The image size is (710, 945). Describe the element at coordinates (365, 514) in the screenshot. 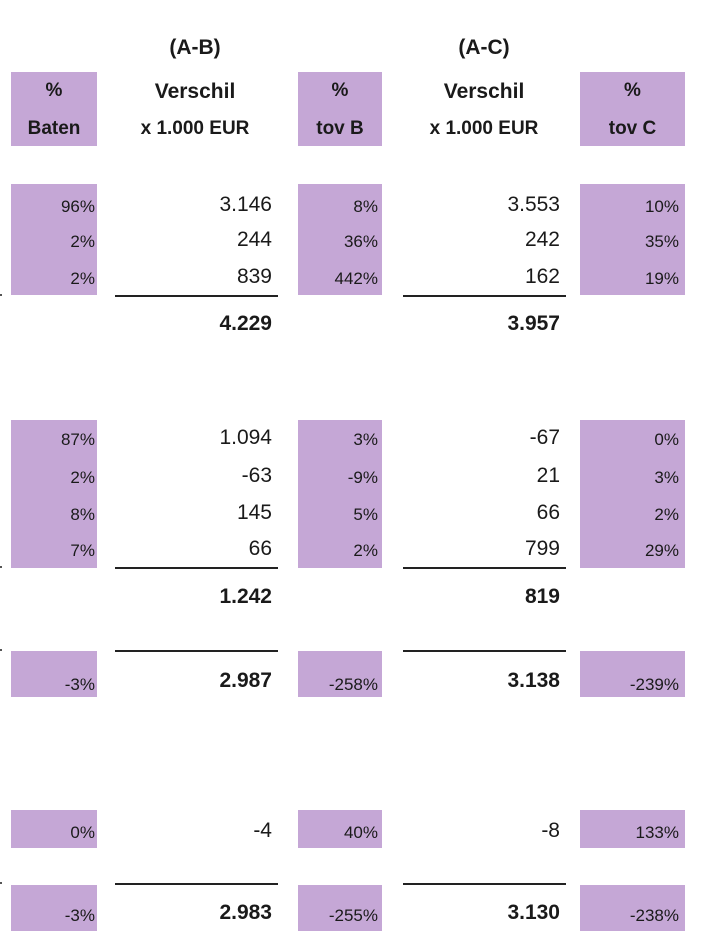

I see `cell-tov-b: 5%` at that location.